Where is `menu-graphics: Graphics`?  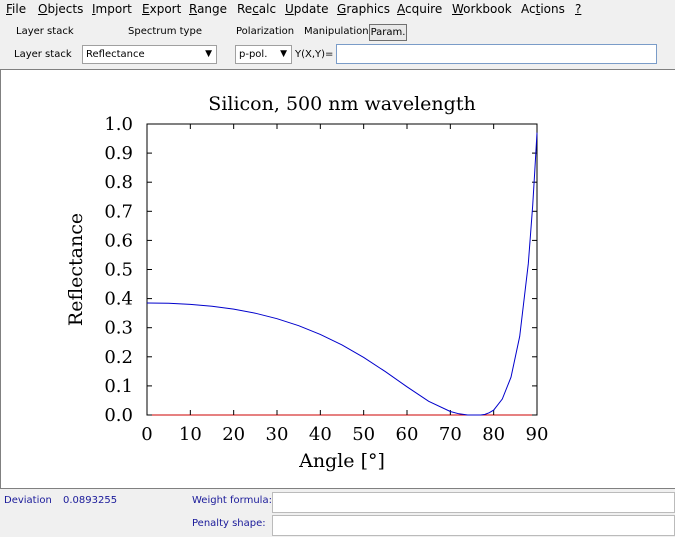 menu-graphics: Graphics is located at coordinates (364, 9).